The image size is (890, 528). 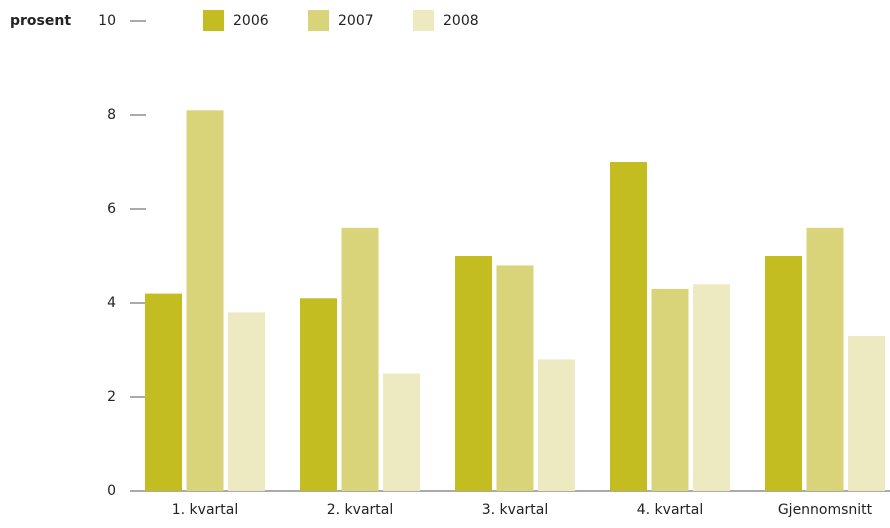 I want to click on y-tick-label: 8, so click(x=111, y=115).